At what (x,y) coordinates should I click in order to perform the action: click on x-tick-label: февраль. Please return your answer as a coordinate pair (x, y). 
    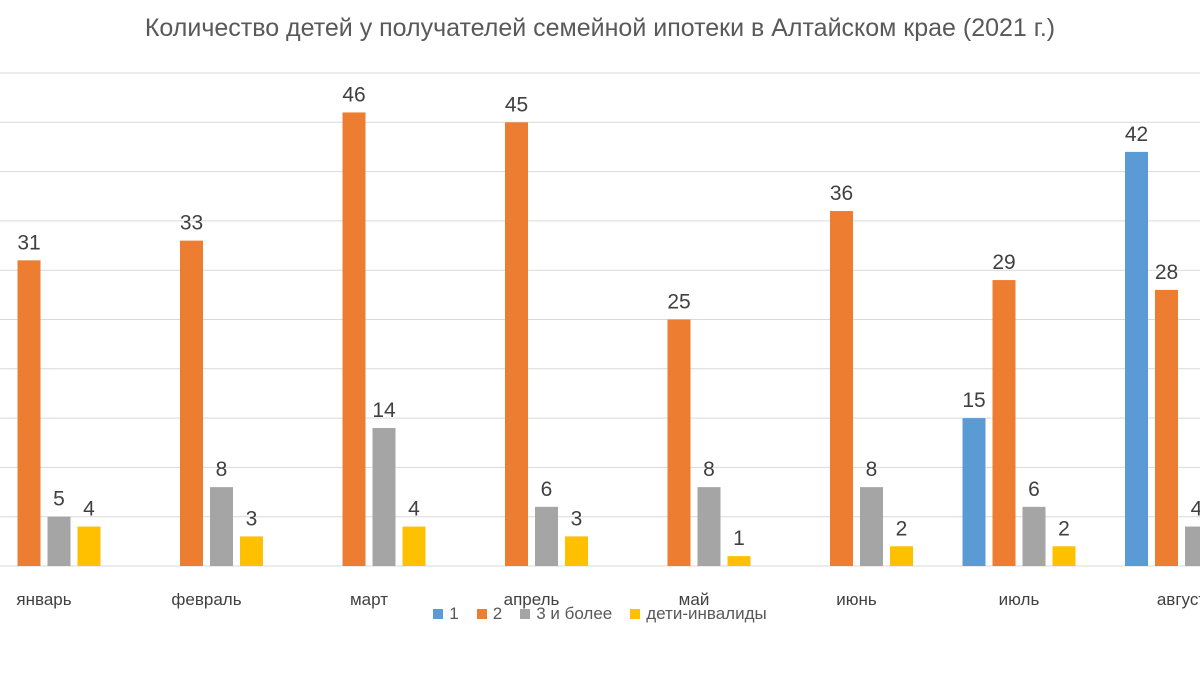
    Looking at the image, I should click on (206, 599).